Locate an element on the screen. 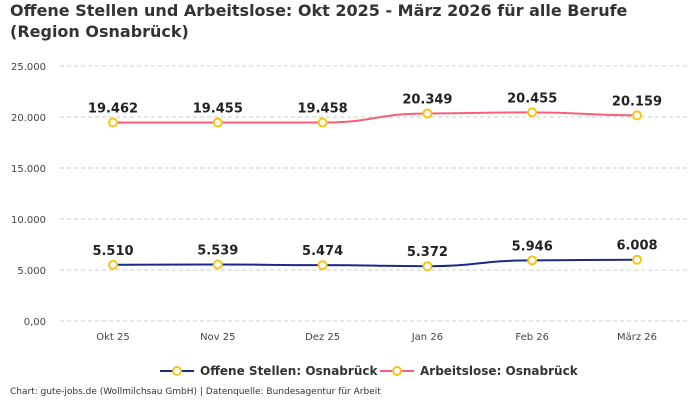 The width and height of the screenshot is (700, 400). data-label: 20.159 is located at coordinates (637, 101).